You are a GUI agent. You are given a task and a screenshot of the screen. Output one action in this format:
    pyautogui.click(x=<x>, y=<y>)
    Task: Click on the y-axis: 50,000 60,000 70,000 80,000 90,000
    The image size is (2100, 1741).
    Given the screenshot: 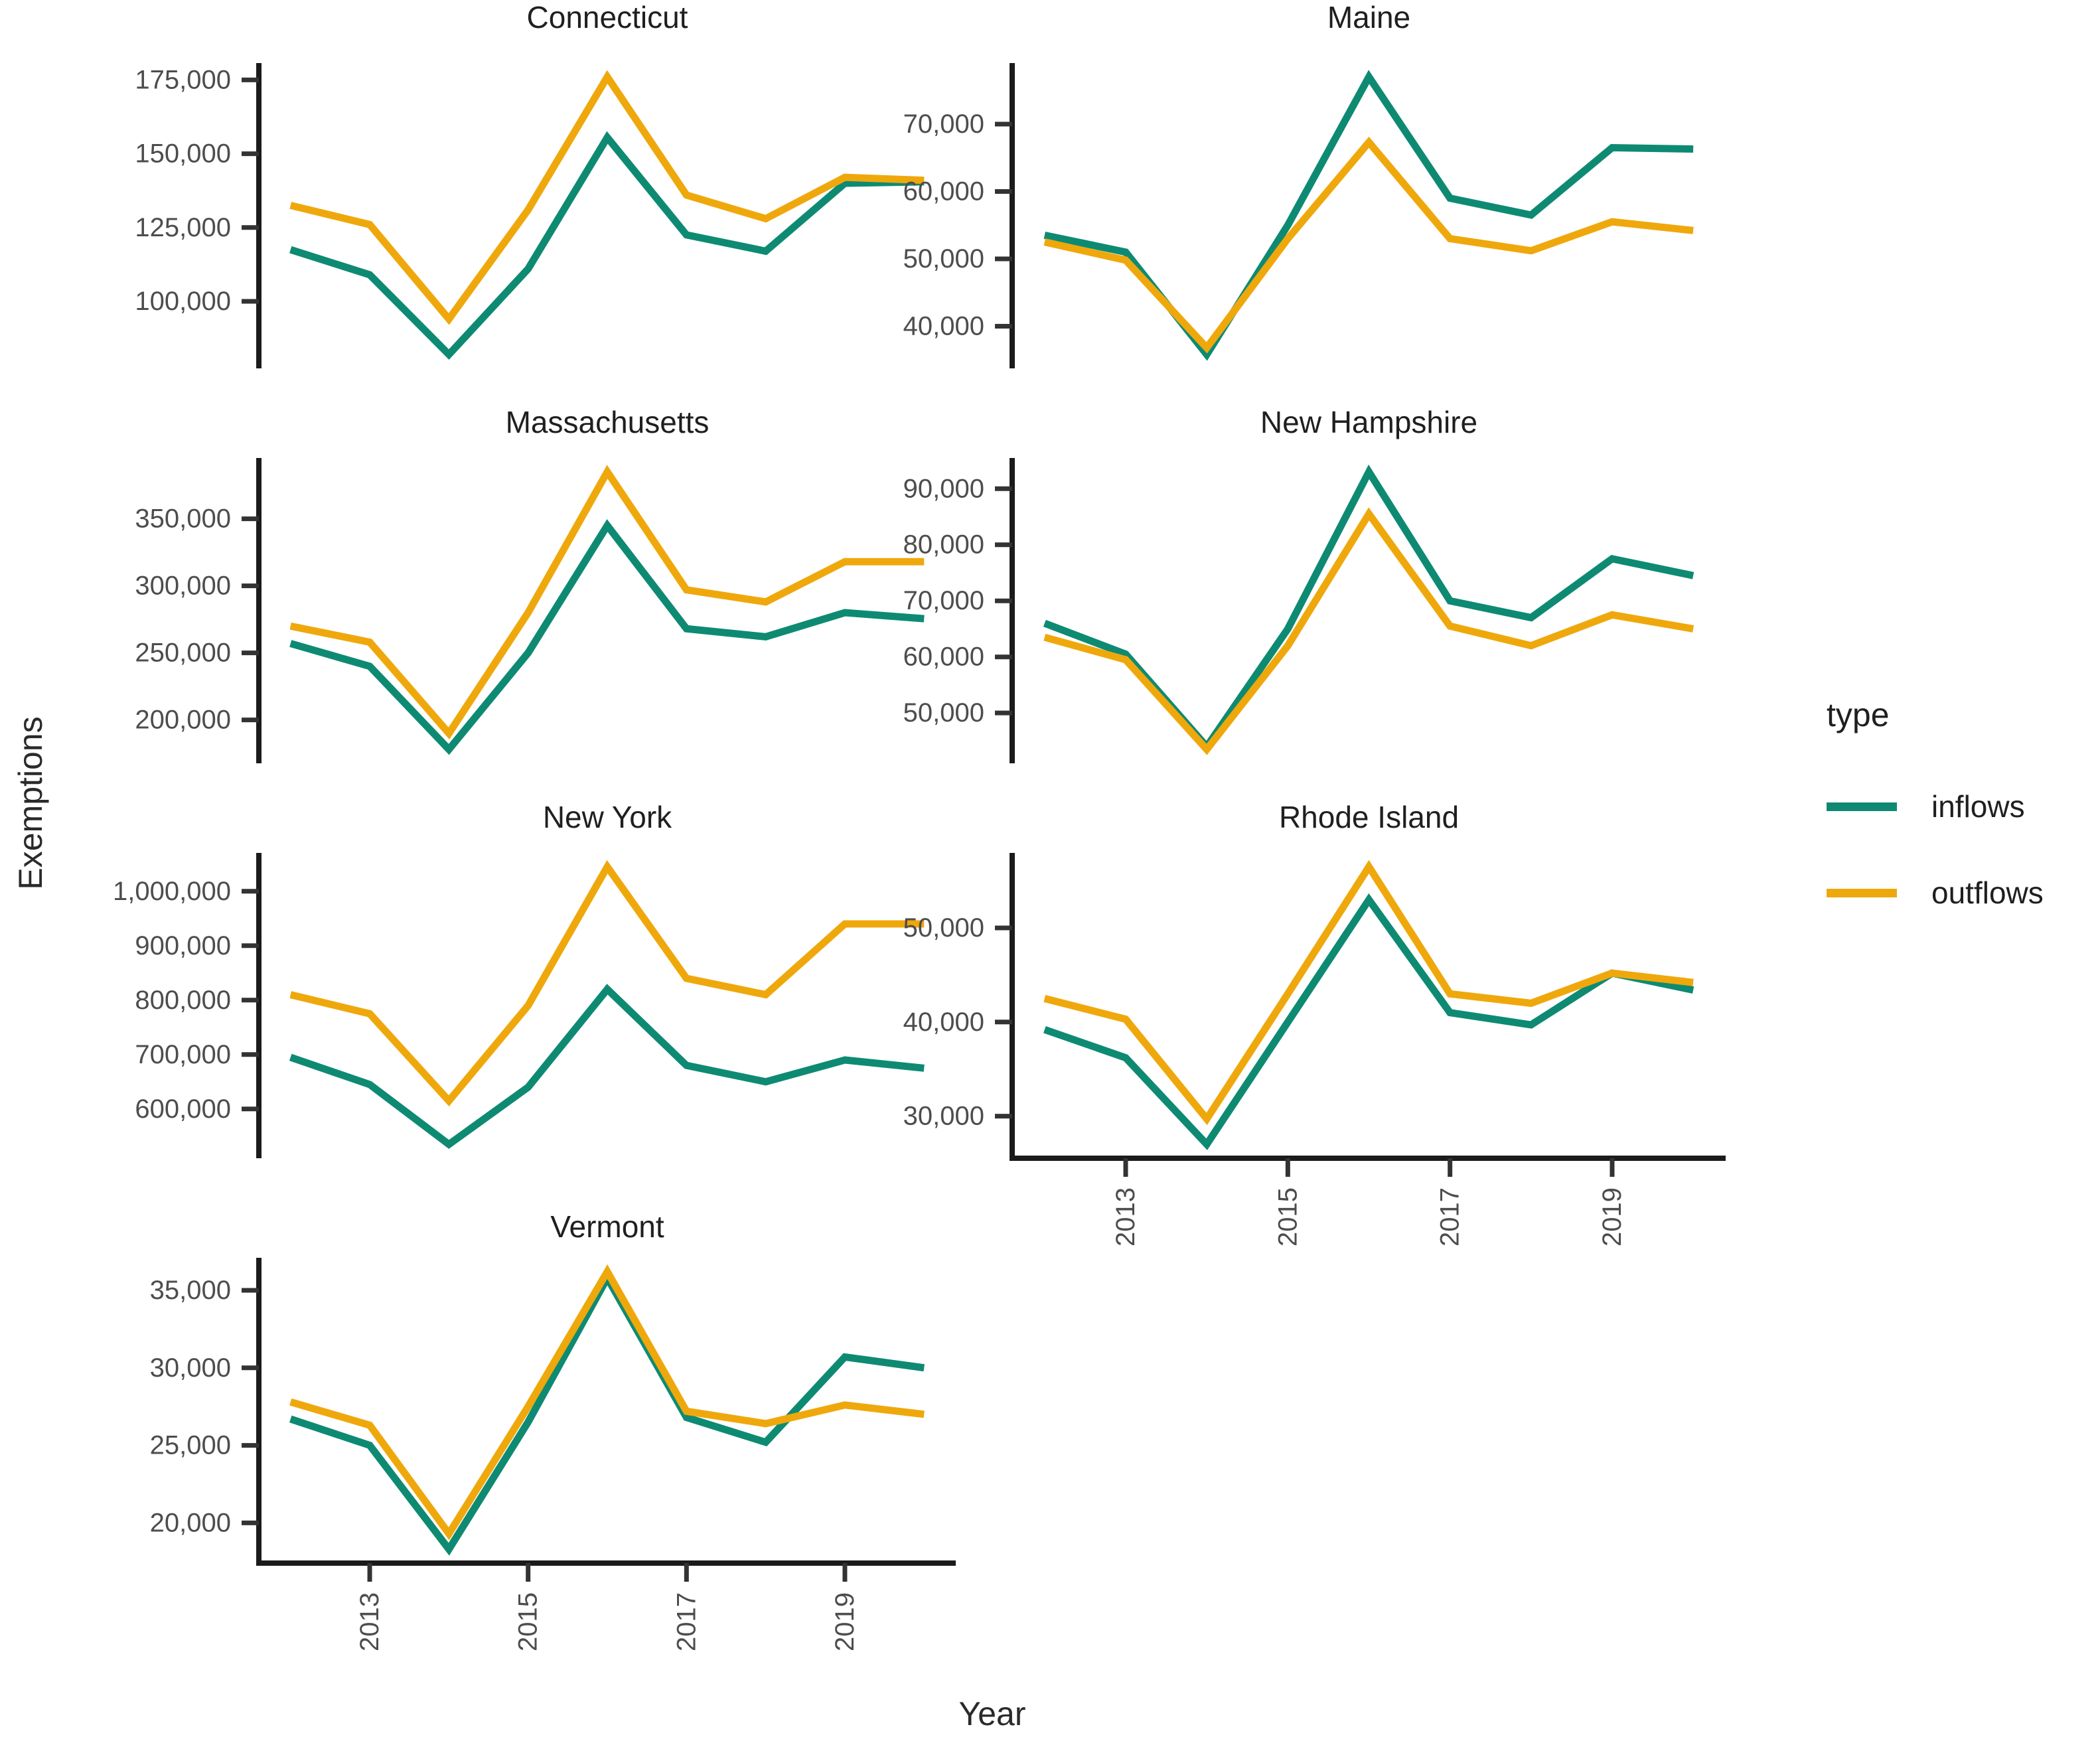 What is the action you would take?
    pyautogui.click(x=957, y=600)
    